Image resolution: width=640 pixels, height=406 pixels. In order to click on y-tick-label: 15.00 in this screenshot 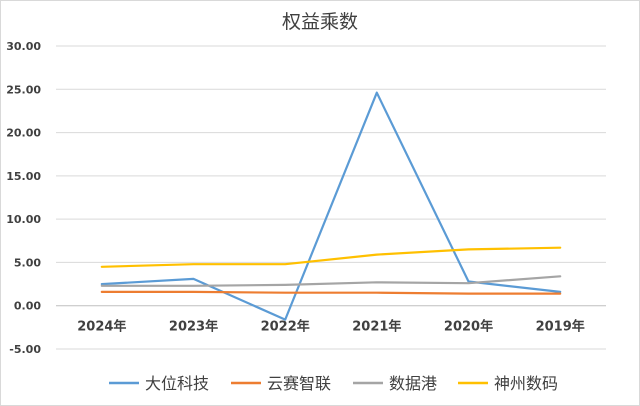, I will do `click(23, 176)`.